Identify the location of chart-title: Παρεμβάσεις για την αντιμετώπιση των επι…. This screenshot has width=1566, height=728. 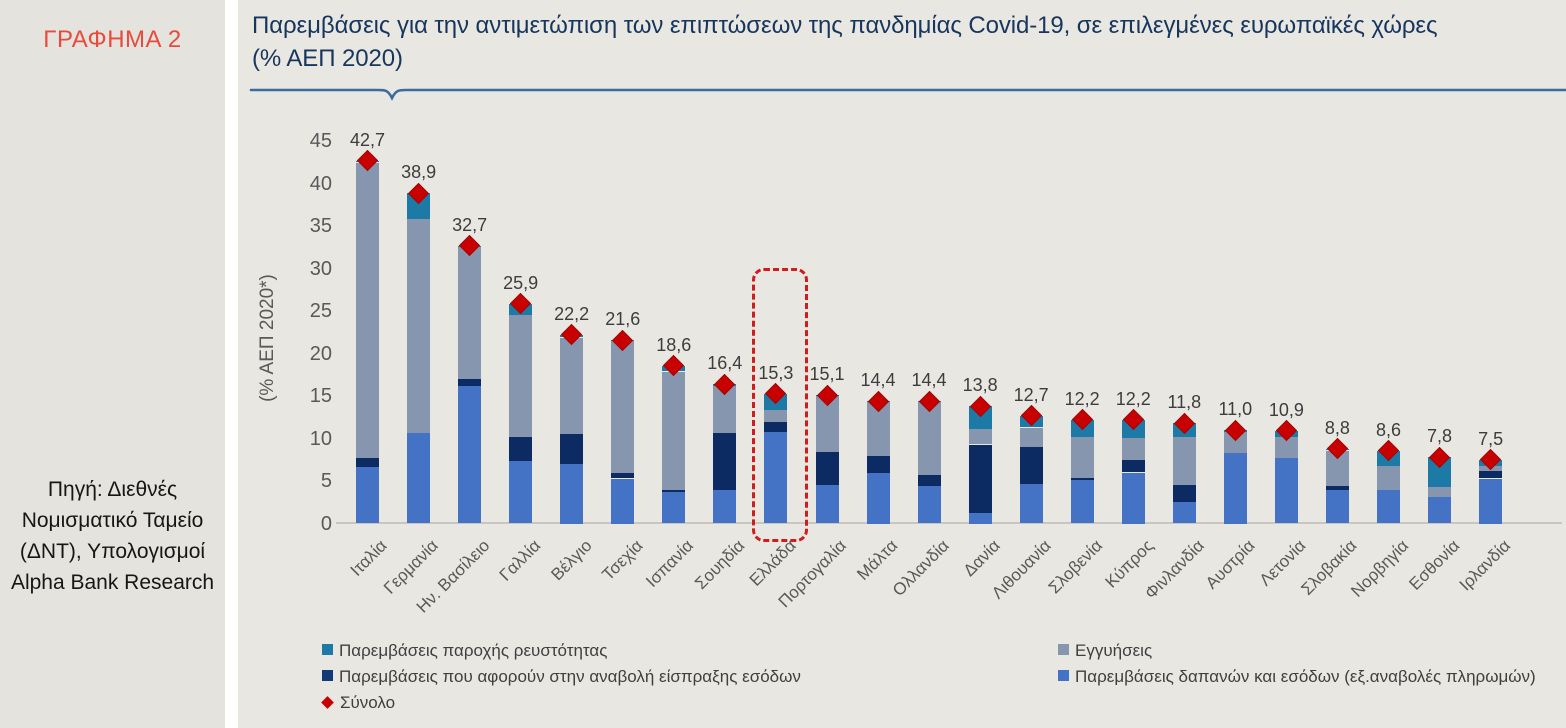
(845, 42).